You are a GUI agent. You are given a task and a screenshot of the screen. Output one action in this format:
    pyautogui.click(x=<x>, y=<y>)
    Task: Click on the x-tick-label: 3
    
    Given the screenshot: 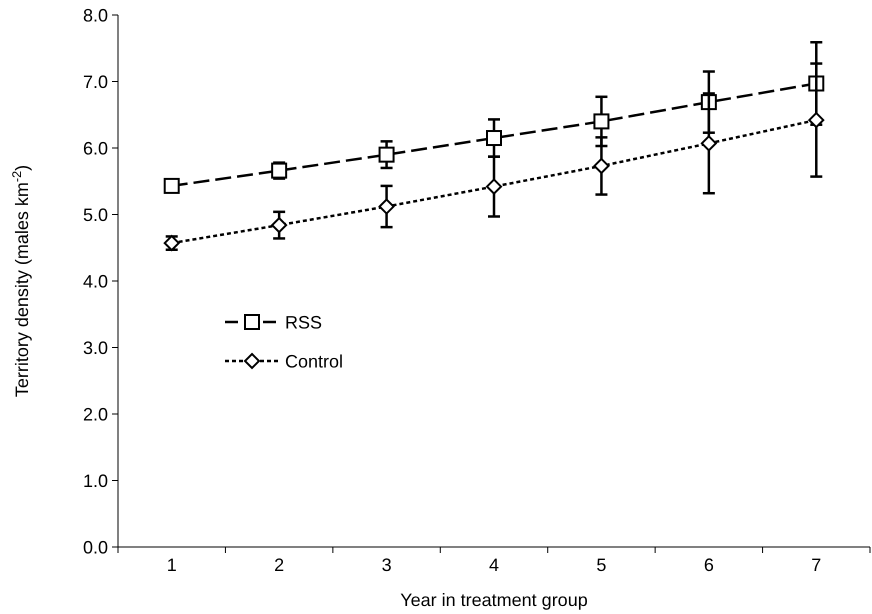 What is the action you would take?
    pyautogui.click(x=387, y=565)
    